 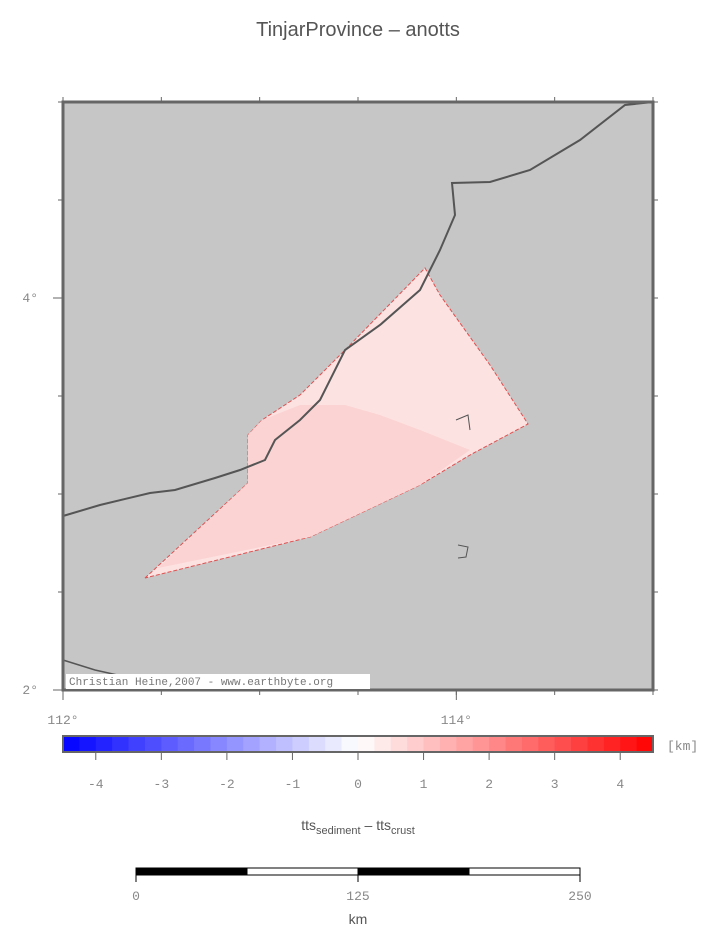 What do you see at coordinates (338, 831) in the screenshot?
I see `label-part: sediment` at bounding box center [338, 831].